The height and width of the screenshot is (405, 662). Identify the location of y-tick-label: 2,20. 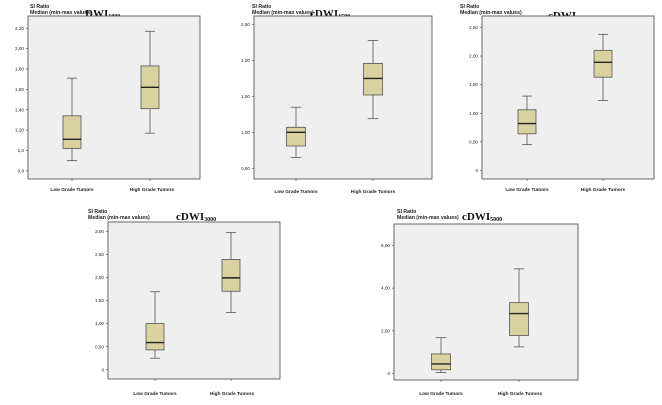
(19, 28).